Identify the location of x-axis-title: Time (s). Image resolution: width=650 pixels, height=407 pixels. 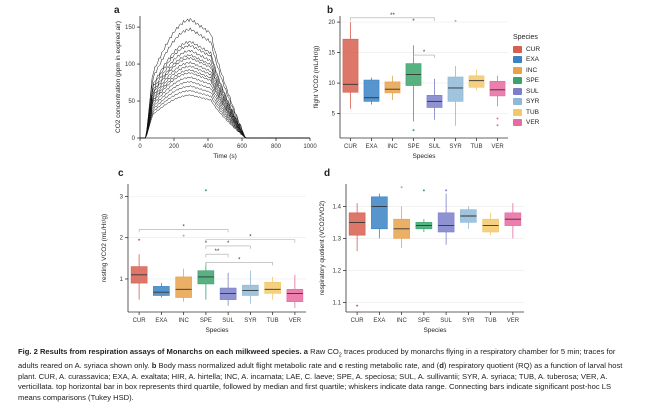
(225, 156).